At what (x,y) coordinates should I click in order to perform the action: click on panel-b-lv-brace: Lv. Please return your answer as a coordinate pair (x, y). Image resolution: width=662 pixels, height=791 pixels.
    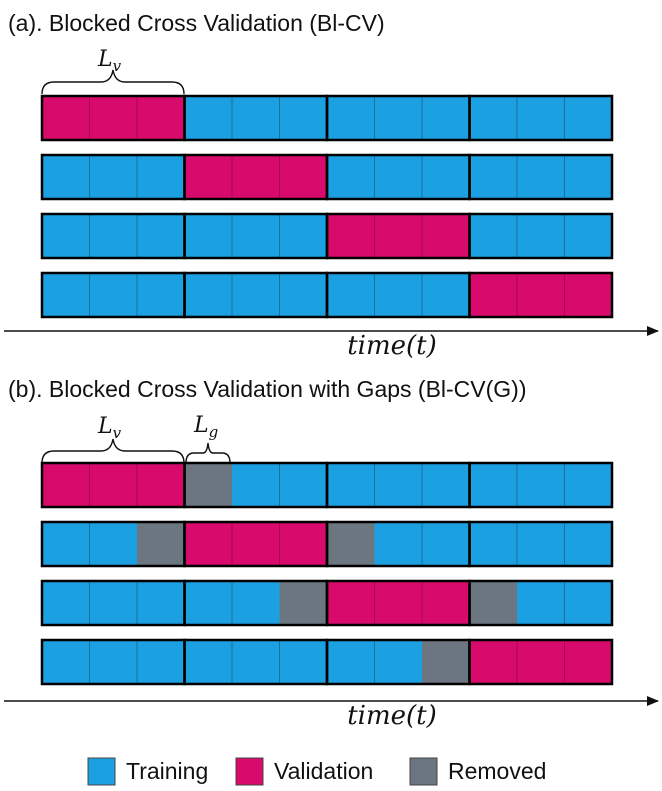
    Looking at the image, I should click on (113, 439).